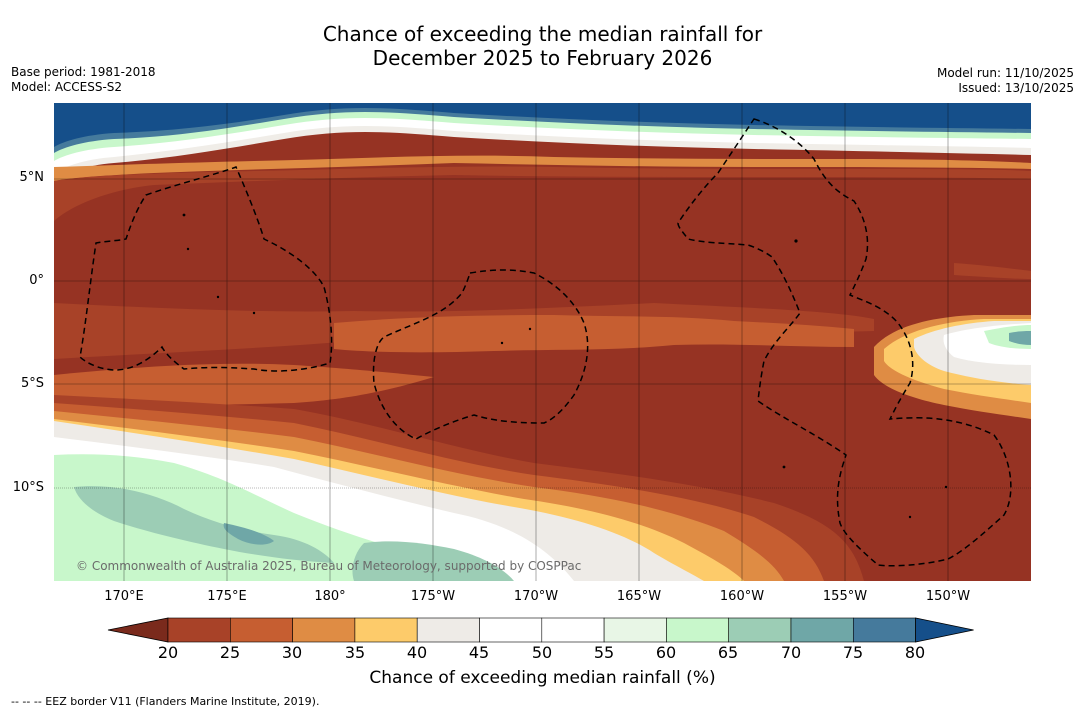  Describe the element at coordinates (542, 58) in the screenshot. I see `title-line-2: December 2025 to February 2026` at that location.